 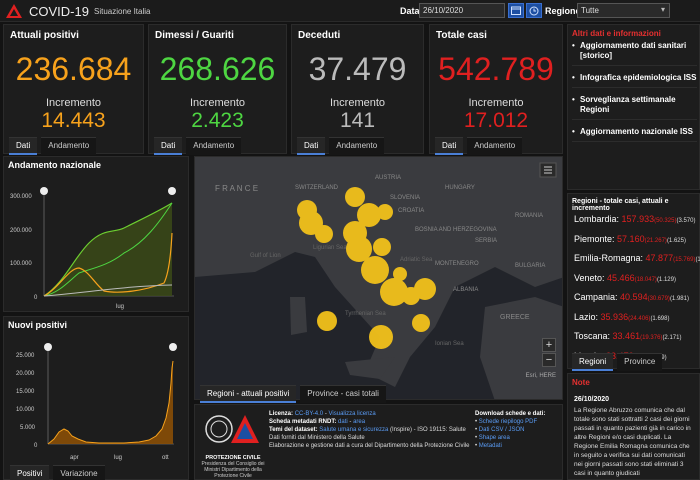 What do you see at coordinates (549, 360) in the screenshot?
I see `zoom-out-button: −` at bounding box center [549, 360].